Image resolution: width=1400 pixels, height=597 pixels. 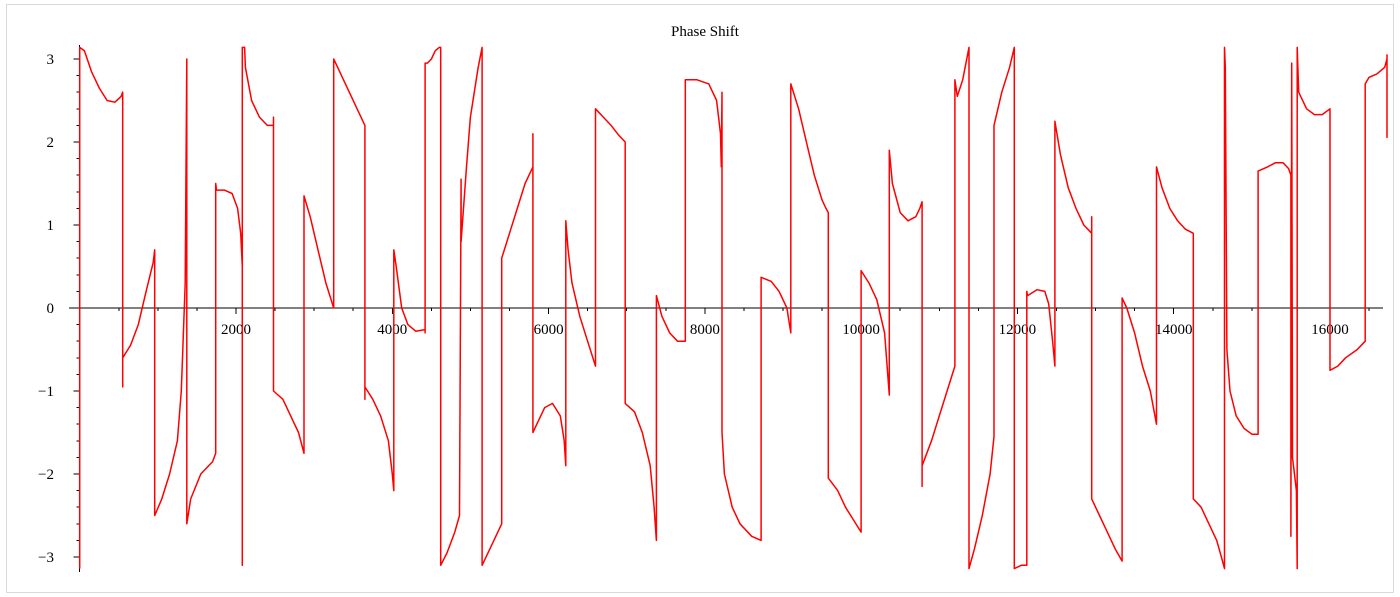 What do you see at coordinates (51, 309) in the screenshot?
I see `y-tick-label: 0` at bounding box center [51, 309].